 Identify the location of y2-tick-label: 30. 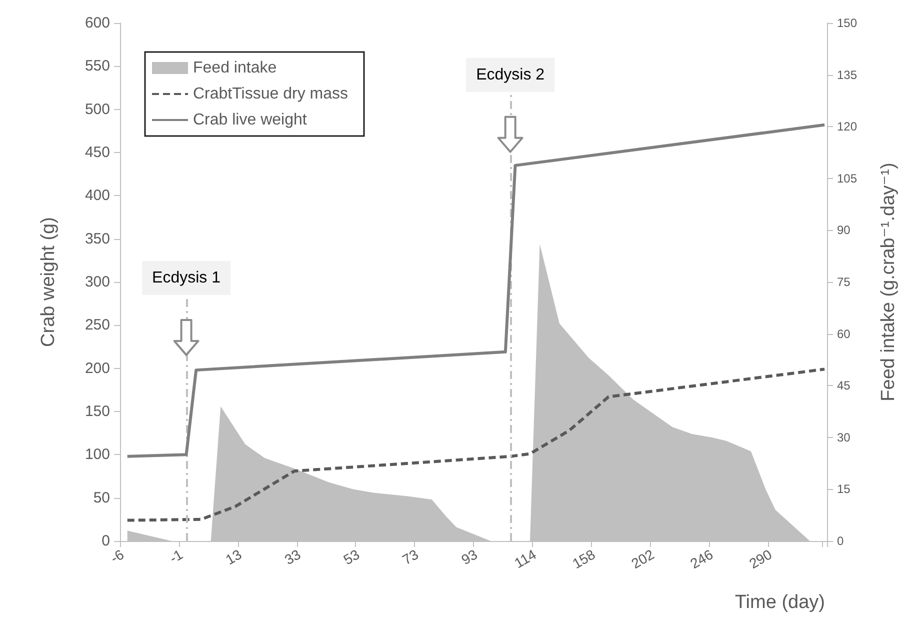
(844, 437).